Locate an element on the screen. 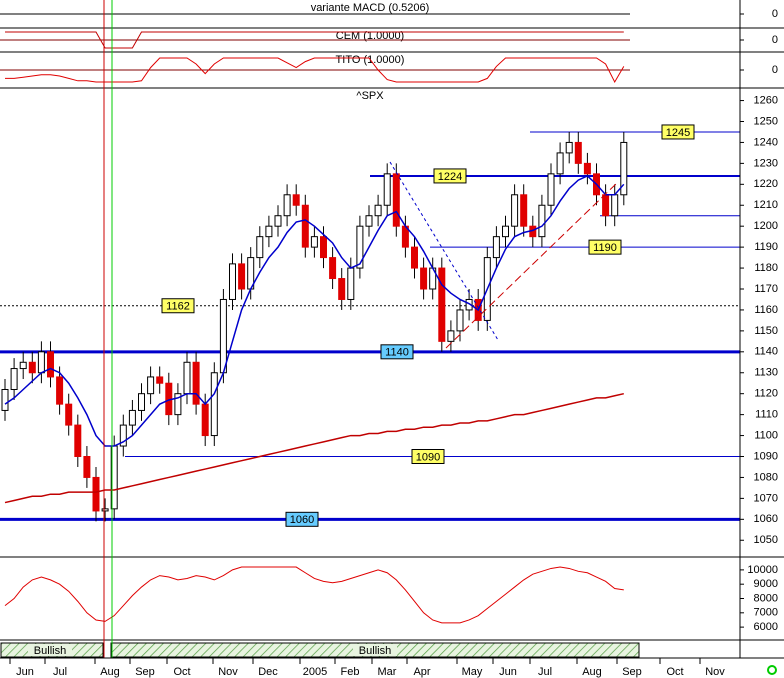  y-tick-label: 1140 is located at coordinates (766, 352).